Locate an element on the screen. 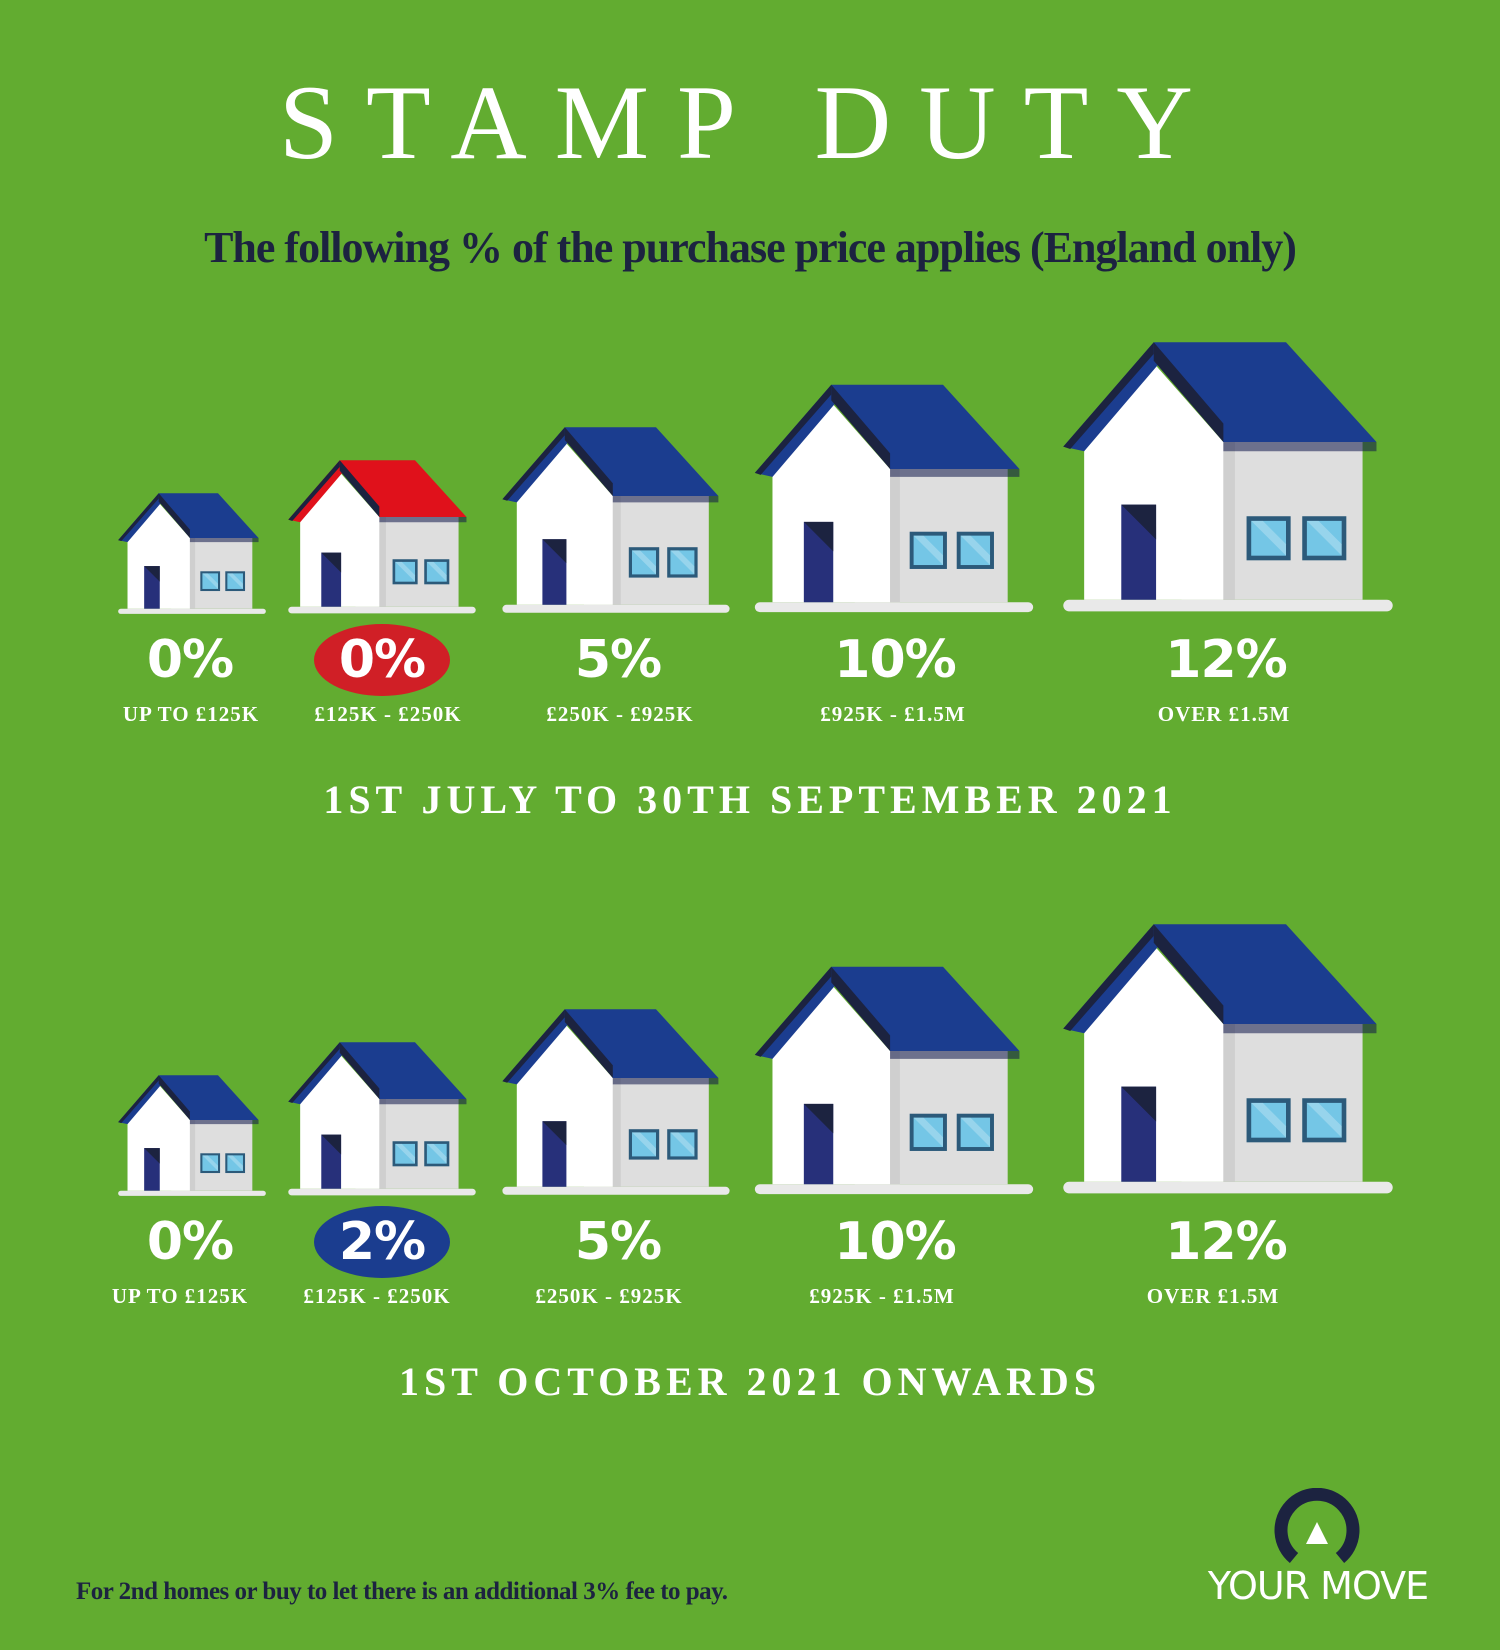 This screenshot has height=1650, width=1500. your-move-logo: YOUR MOVE is located at coordinates (1318, 1548).